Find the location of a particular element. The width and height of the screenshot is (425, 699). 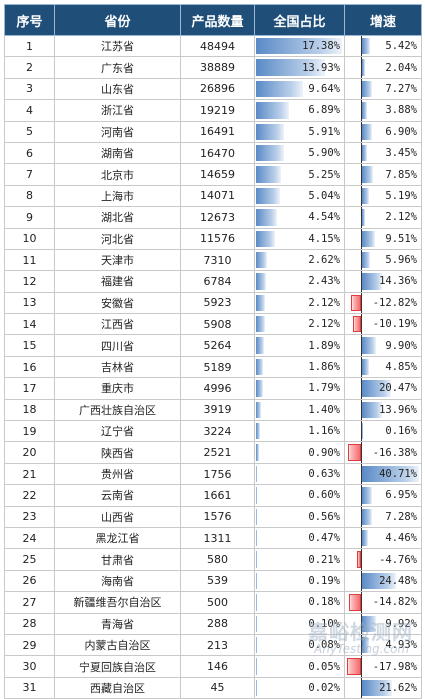

growth-cell: 4.46% is located at coordinates (383, 538).